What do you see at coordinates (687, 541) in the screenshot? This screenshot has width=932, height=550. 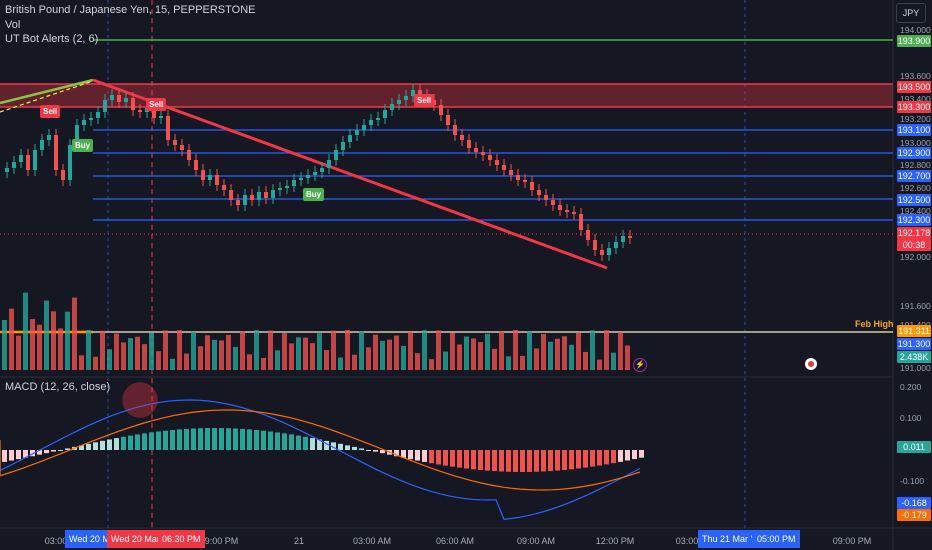 I see `time-tick: 03:00` at bounding box center [687, 541].